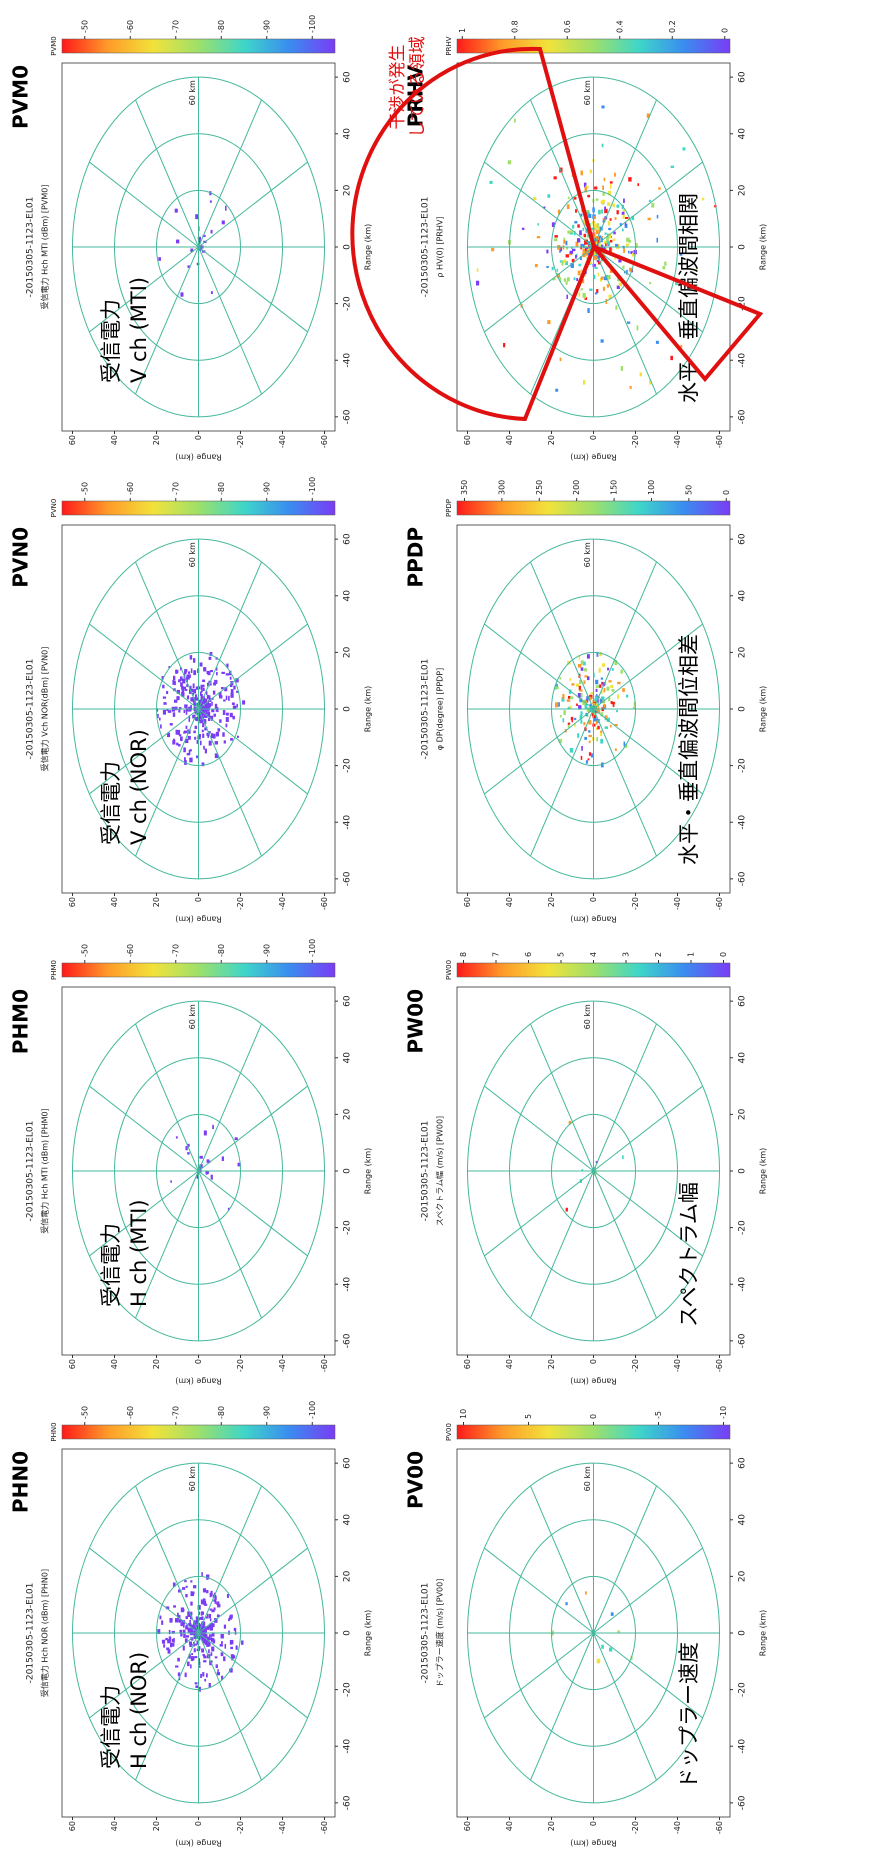  What do you see at coordinates (240, 903) in the screenshot?
I see `y-tick-label: -20` at bounding box center [240, 903].